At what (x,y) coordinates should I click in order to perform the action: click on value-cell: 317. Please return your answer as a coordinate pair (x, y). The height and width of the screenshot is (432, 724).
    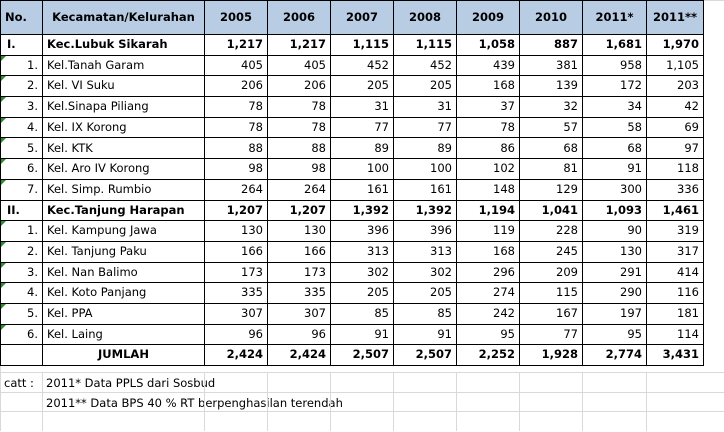
    Looking at the image, I should click on (675, 251).